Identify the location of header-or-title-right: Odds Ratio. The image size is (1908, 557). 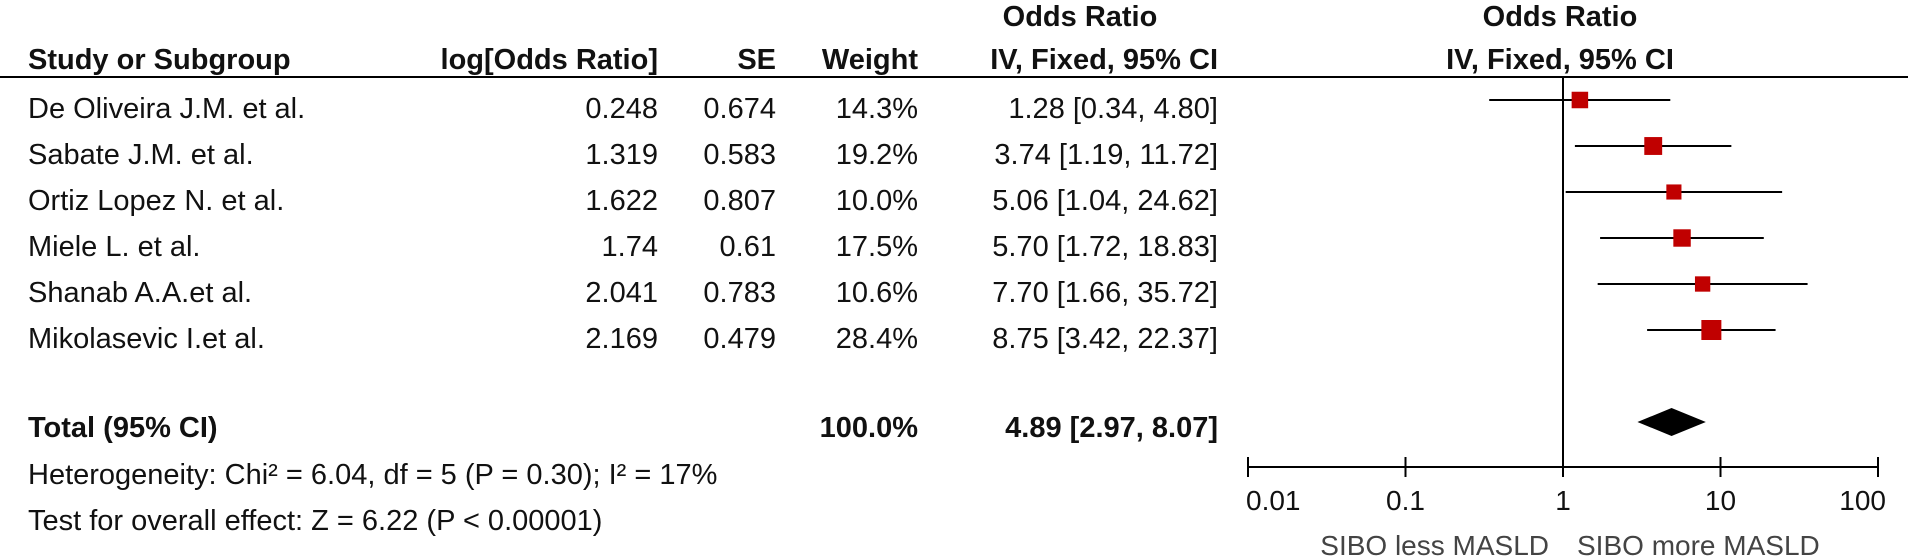
(1560, 17).